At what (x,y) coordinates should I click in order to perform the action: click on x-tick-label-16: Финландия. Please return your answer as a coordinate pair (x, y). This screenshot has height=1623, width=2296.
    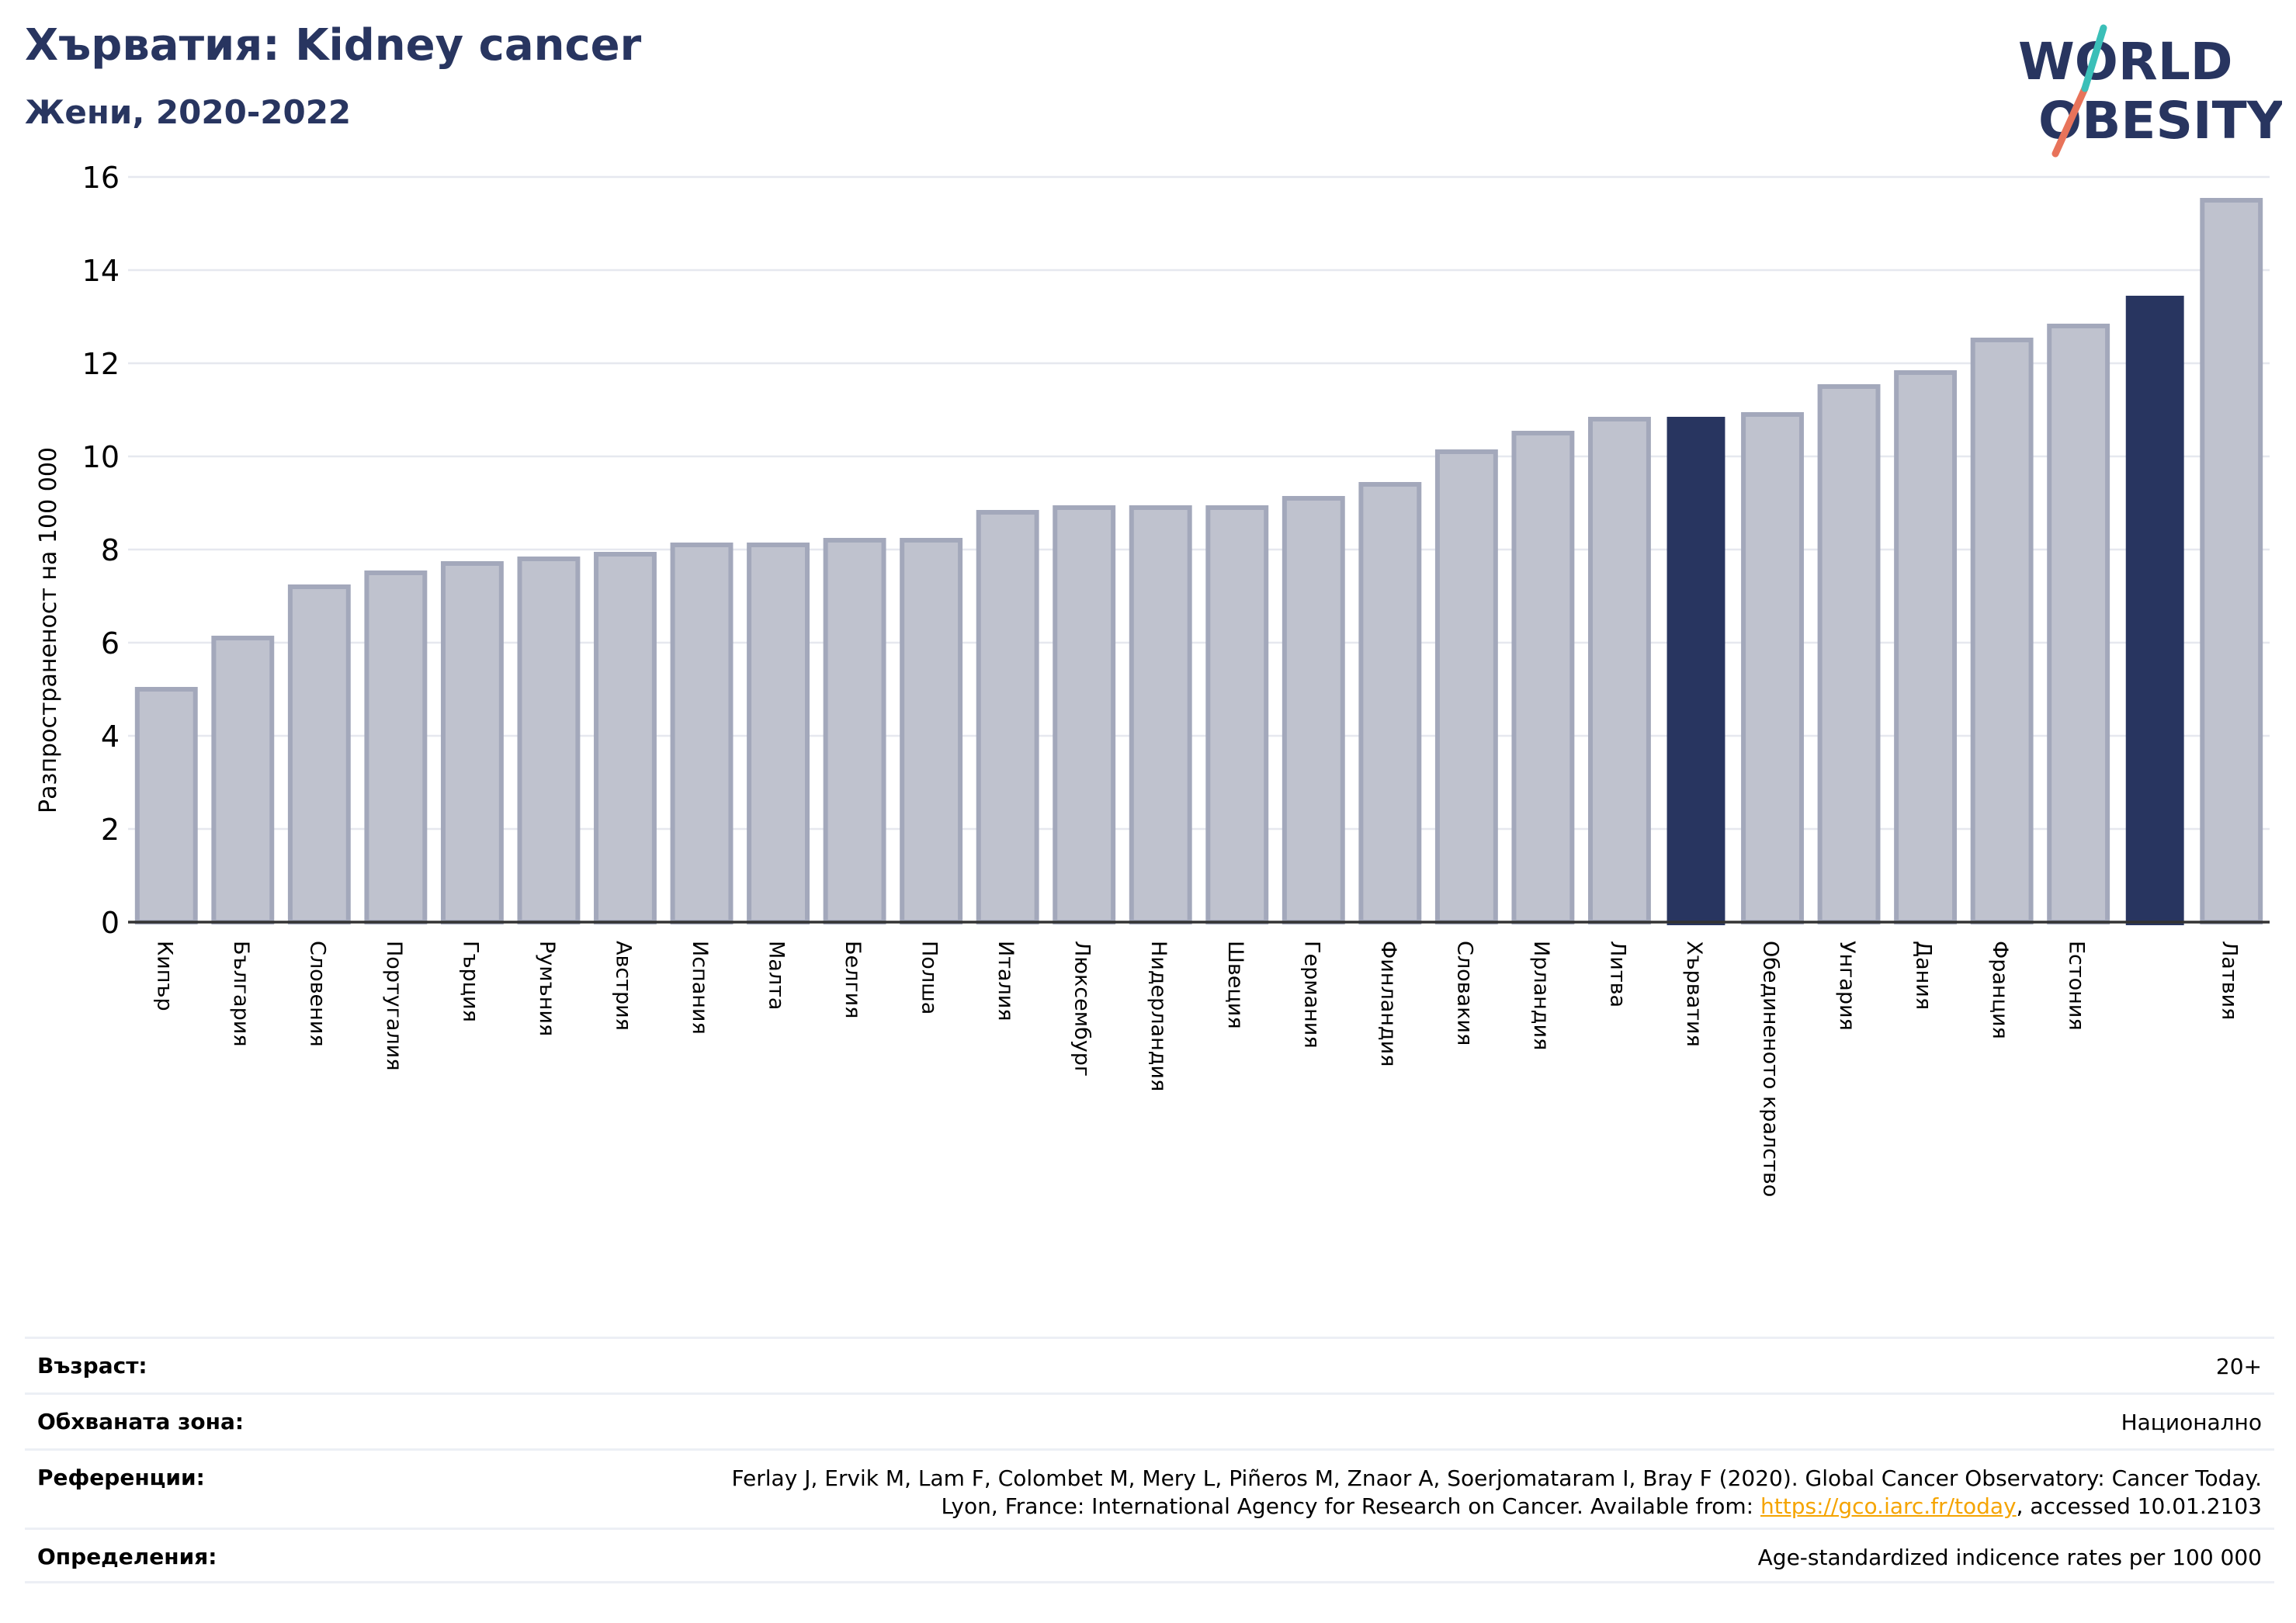
    Looking at the image, I should click on (1388, 1004).